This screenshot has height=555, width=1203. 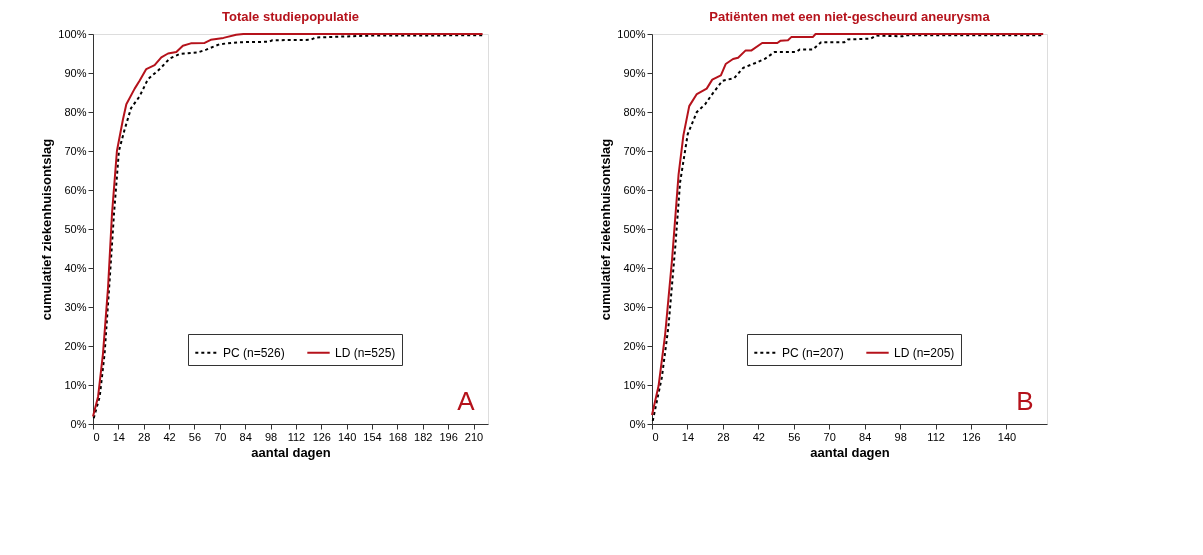 I want to click on x-tick-label: 168, so click(x=398, y=436).